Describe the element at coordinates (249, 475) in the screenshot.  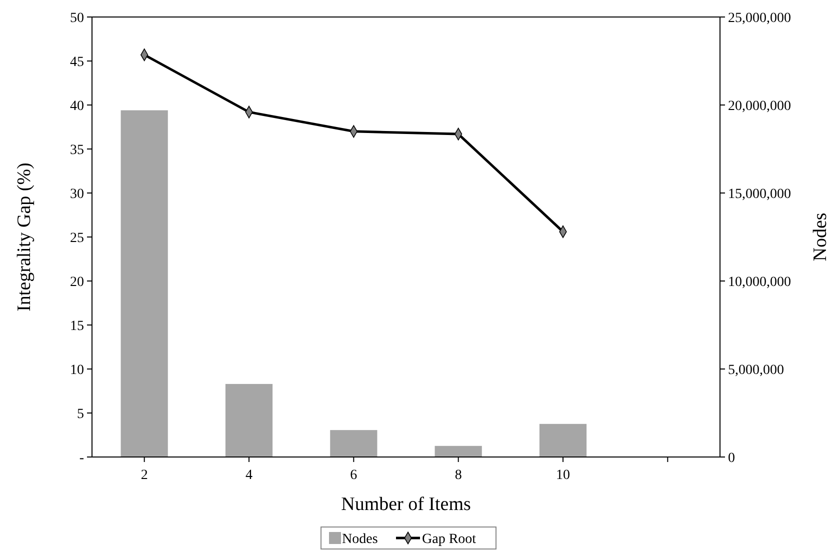
I see `x-tick-label: 4` at that location.